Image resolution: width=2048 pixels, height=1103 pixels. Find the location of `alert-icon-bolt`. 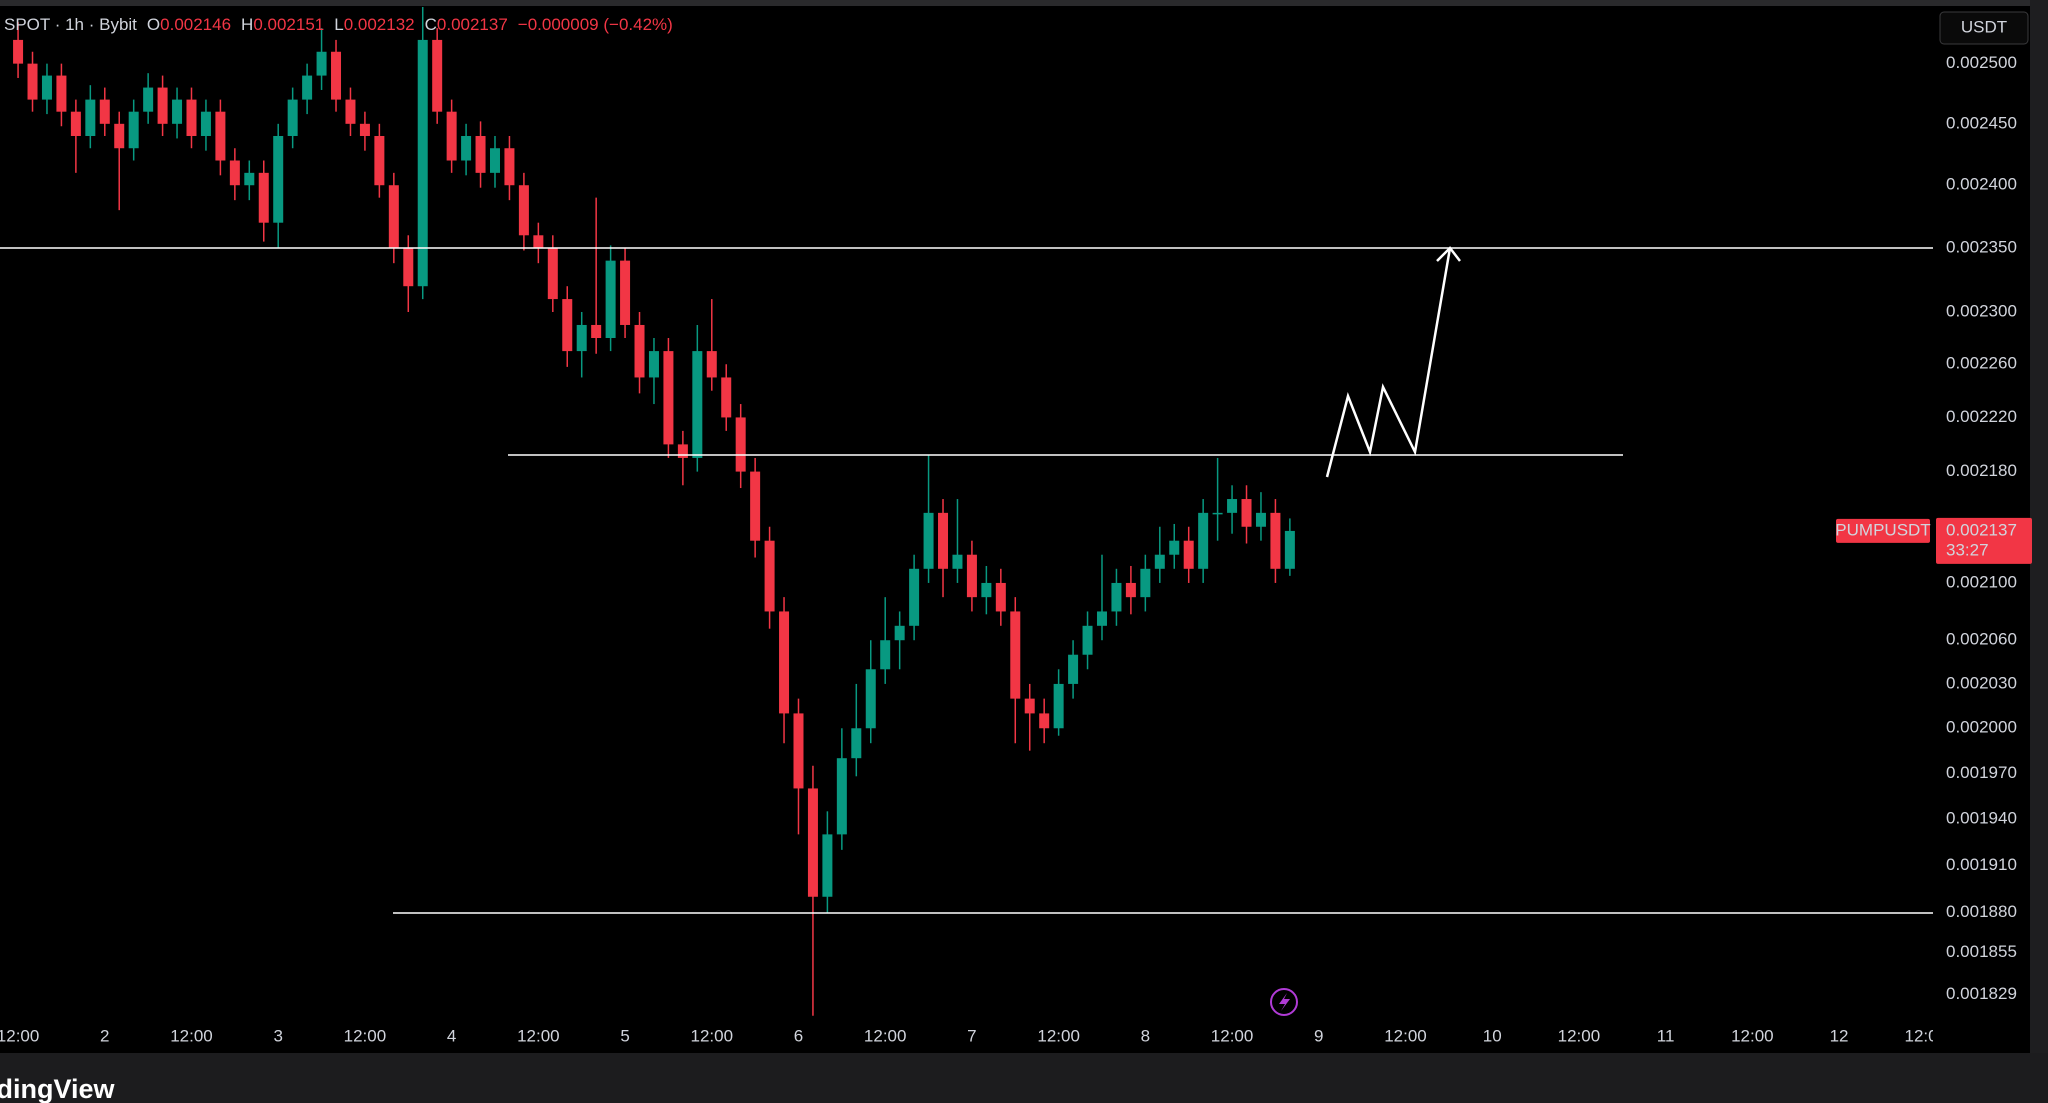

alert-icon-bolt is located at coordinates (1284, 1002).